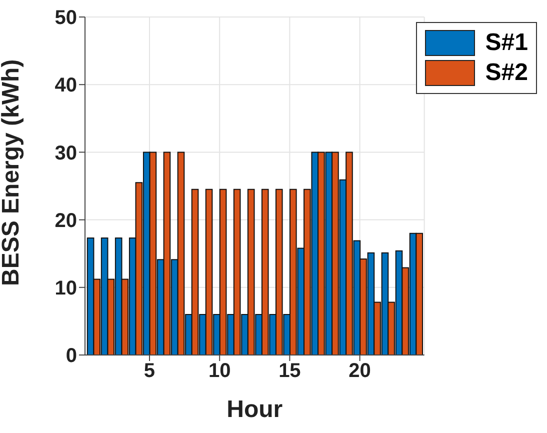 This screenshot has width=547, height=433. What do you see at coordinates (506, 73) in the screenshot?
I see `legend-label: S#2` at bounding box center [506, 73].